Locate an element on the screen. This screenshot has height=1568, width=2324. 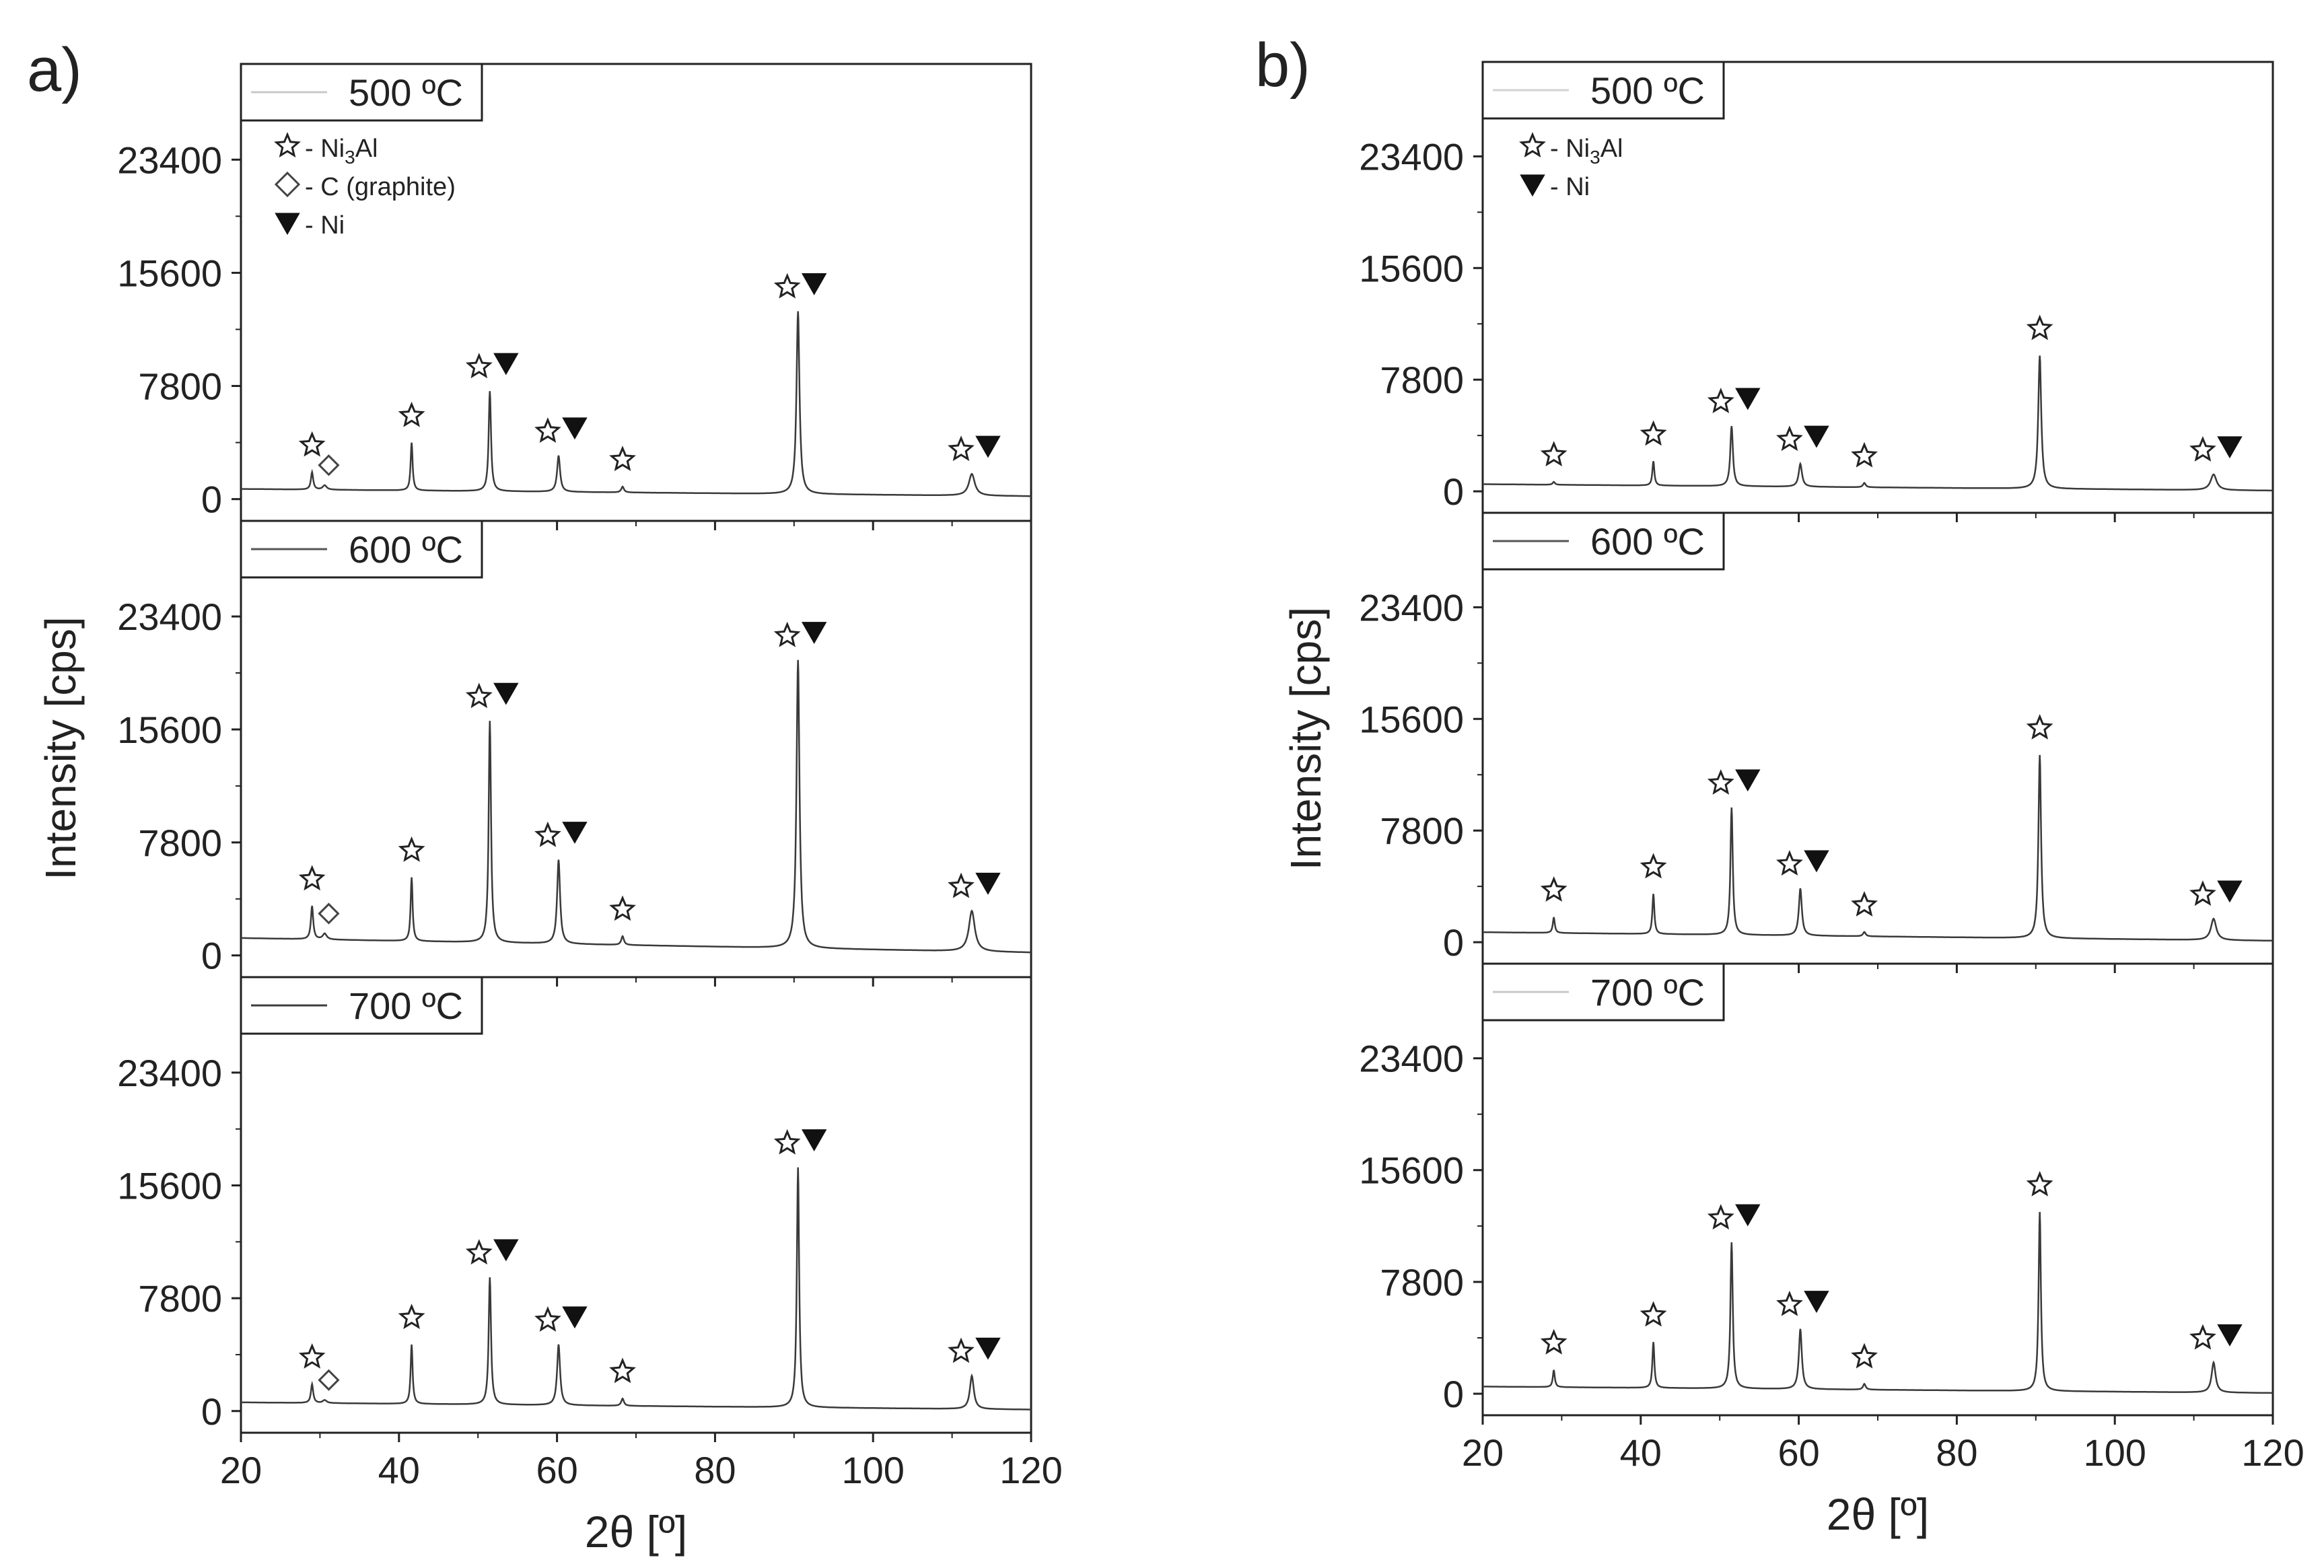
panel-label: b) is located at coordinates (1282, 65).